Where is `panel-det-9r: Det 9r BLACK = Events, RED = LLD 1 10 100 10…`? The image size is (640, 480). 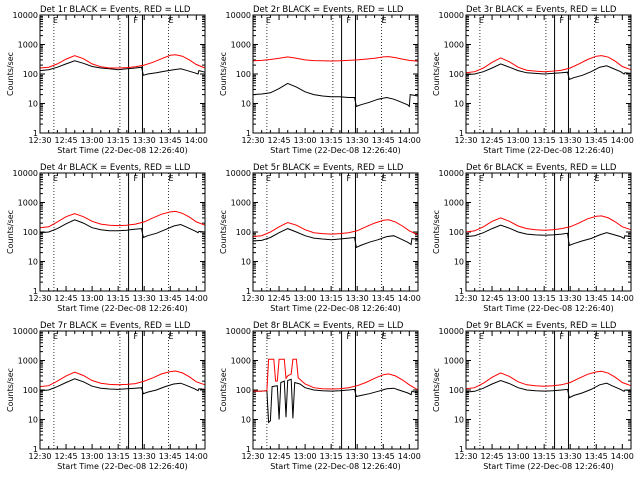 panel-det-9r: Det 9r BLACK = Events, RED = LLD 1 10 100 10… is located at coordinates (533, 396).